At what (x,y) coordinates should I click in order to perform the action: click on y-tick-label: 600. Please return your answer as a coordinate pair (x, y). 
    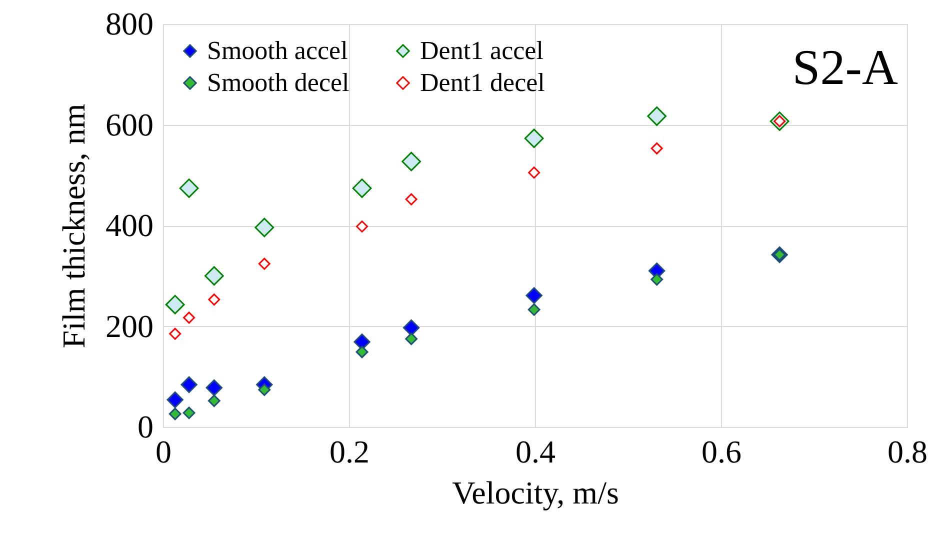
    Looking at the image, I should click on (130, 124).